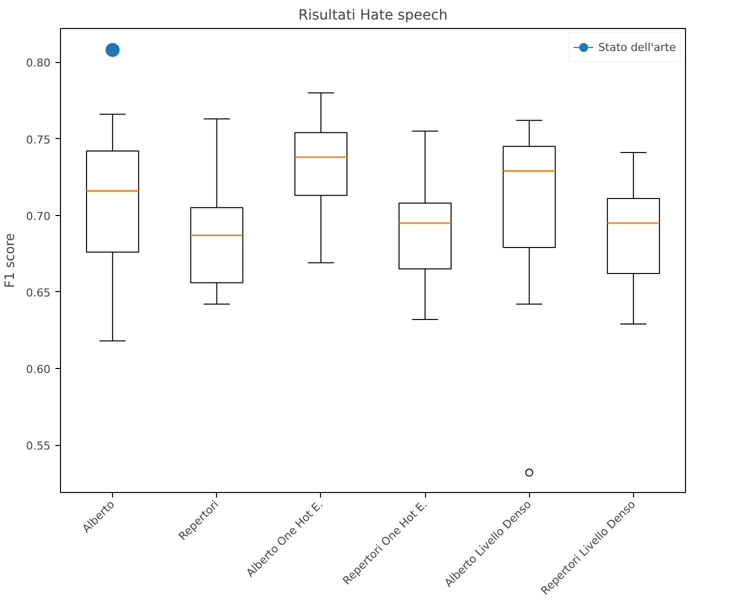 The image size is (731, 611). What do you see at coordinates (38, 369) in the screenshot?
I see `y-tick-label: 0.60` at bounding box center [38, 369].